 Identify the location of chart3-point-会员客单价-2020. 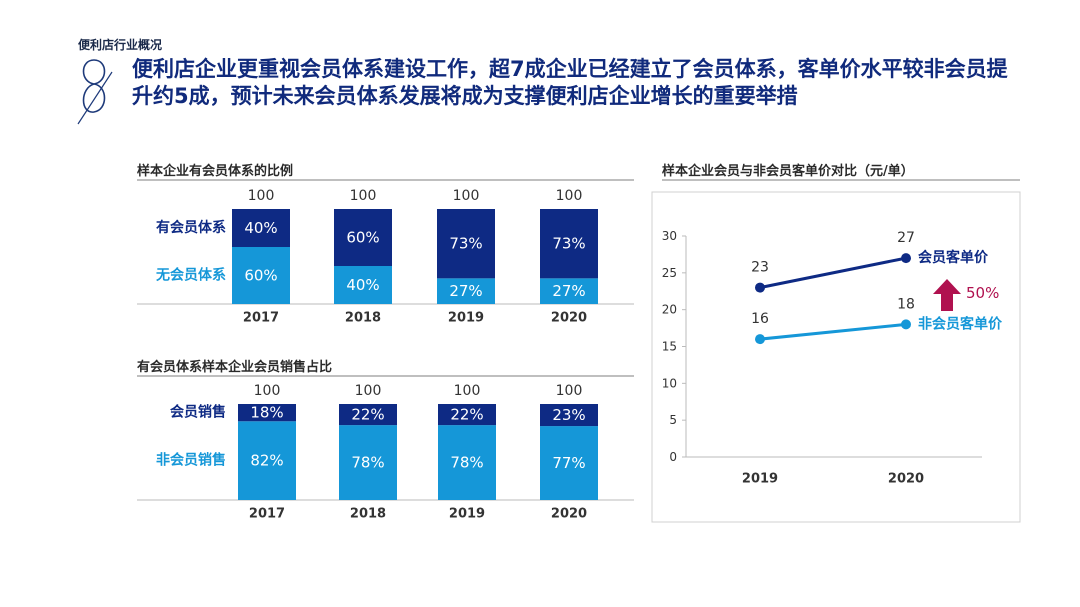
(906, 258).